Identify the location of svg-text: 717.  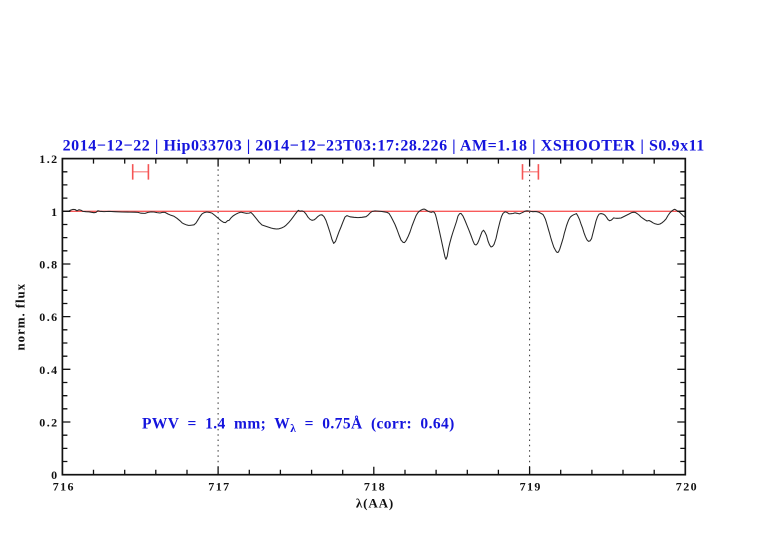
(219, 486).